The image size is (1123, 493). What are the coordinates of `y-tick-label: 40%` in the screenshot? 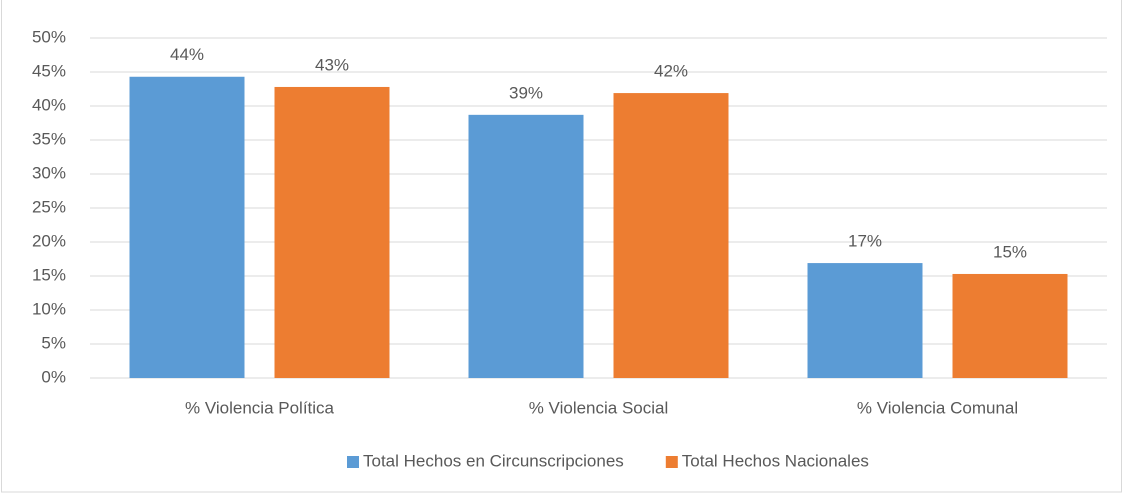 It's located at (49, 104).